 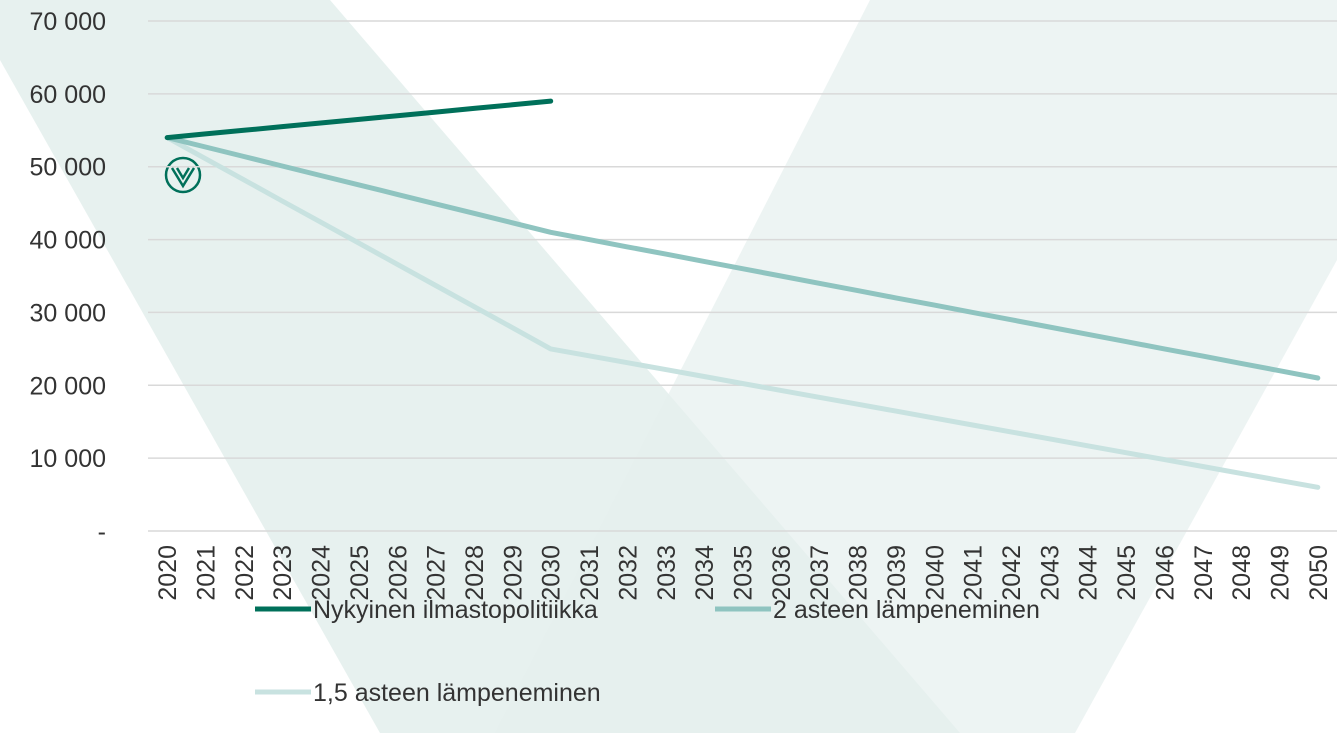 What do you see at coordinates (359, 119) in the screenshot?
I see `series-line` at bounding box center [359, 119].